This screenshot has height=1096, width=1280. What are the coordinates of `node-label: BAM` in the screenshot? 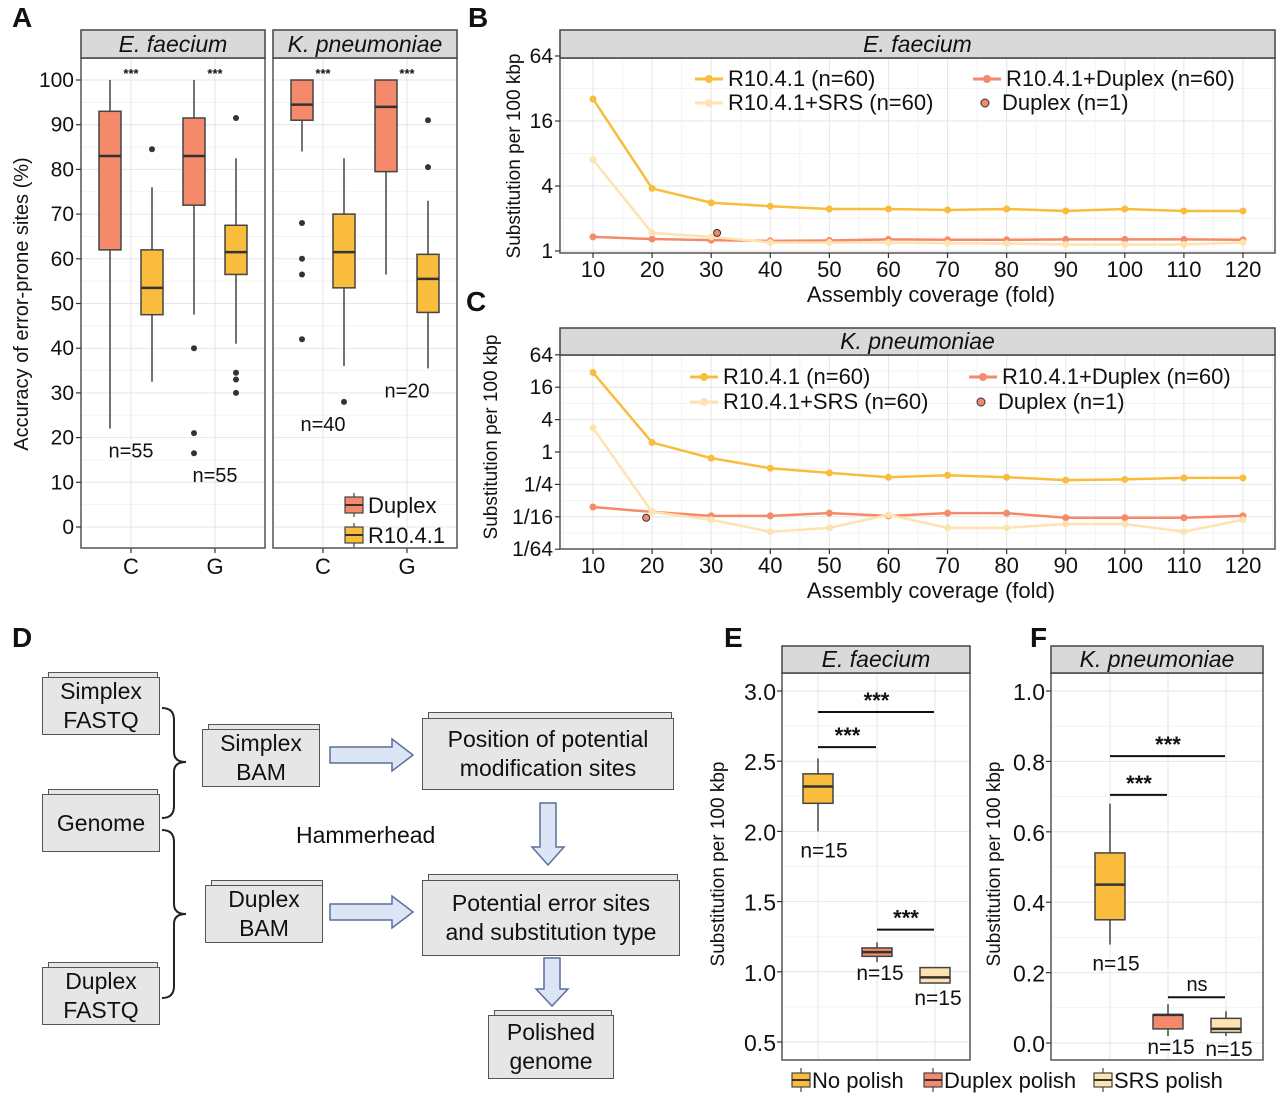 It's located at (261, 772).